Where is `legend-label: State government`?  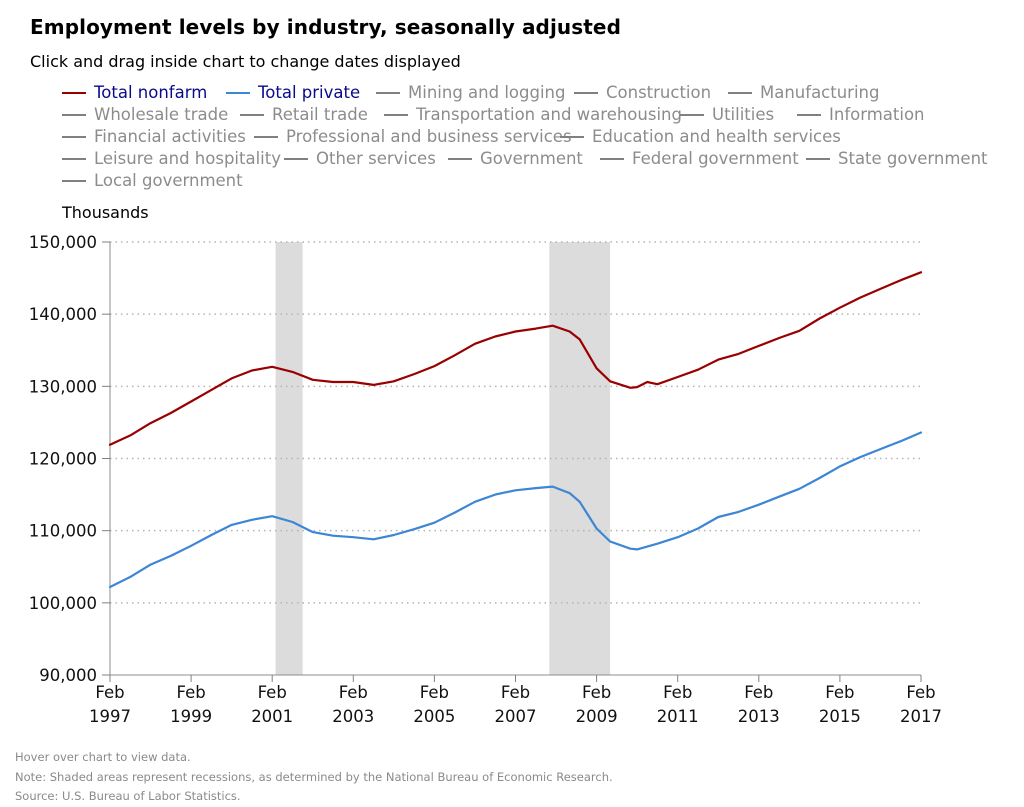 legend-label: State government is located at coordinates (913, 158).